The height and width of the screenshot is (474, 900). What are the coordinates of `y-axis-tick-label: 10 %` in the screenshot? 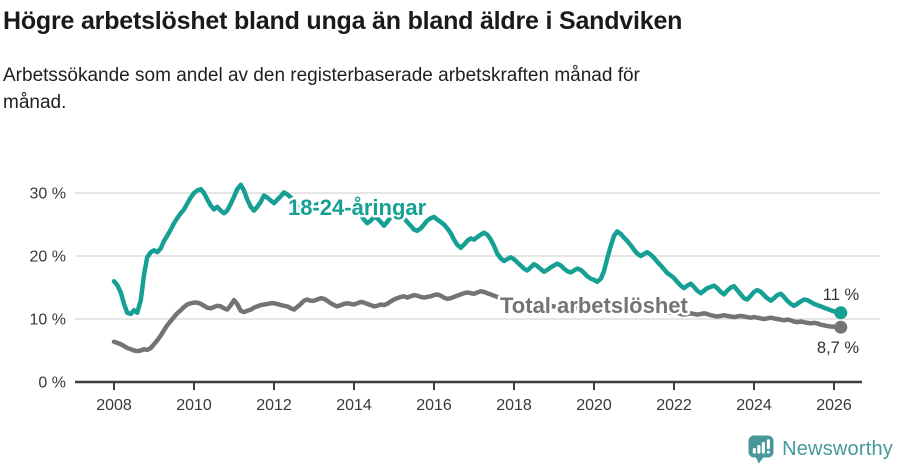 It's located at (48, 320).